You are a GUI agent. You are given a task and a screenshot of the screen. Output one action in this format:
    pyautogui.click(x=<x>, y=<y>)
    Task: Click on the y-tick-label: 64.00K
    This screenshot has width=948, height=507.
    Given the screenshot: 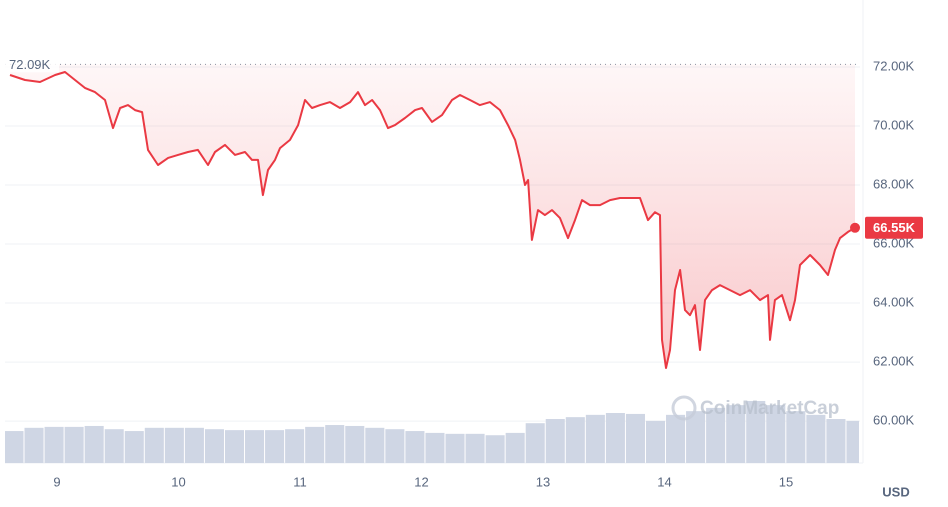 What is the action you would take?
    pyautogui.click(x=894, y=301)
    